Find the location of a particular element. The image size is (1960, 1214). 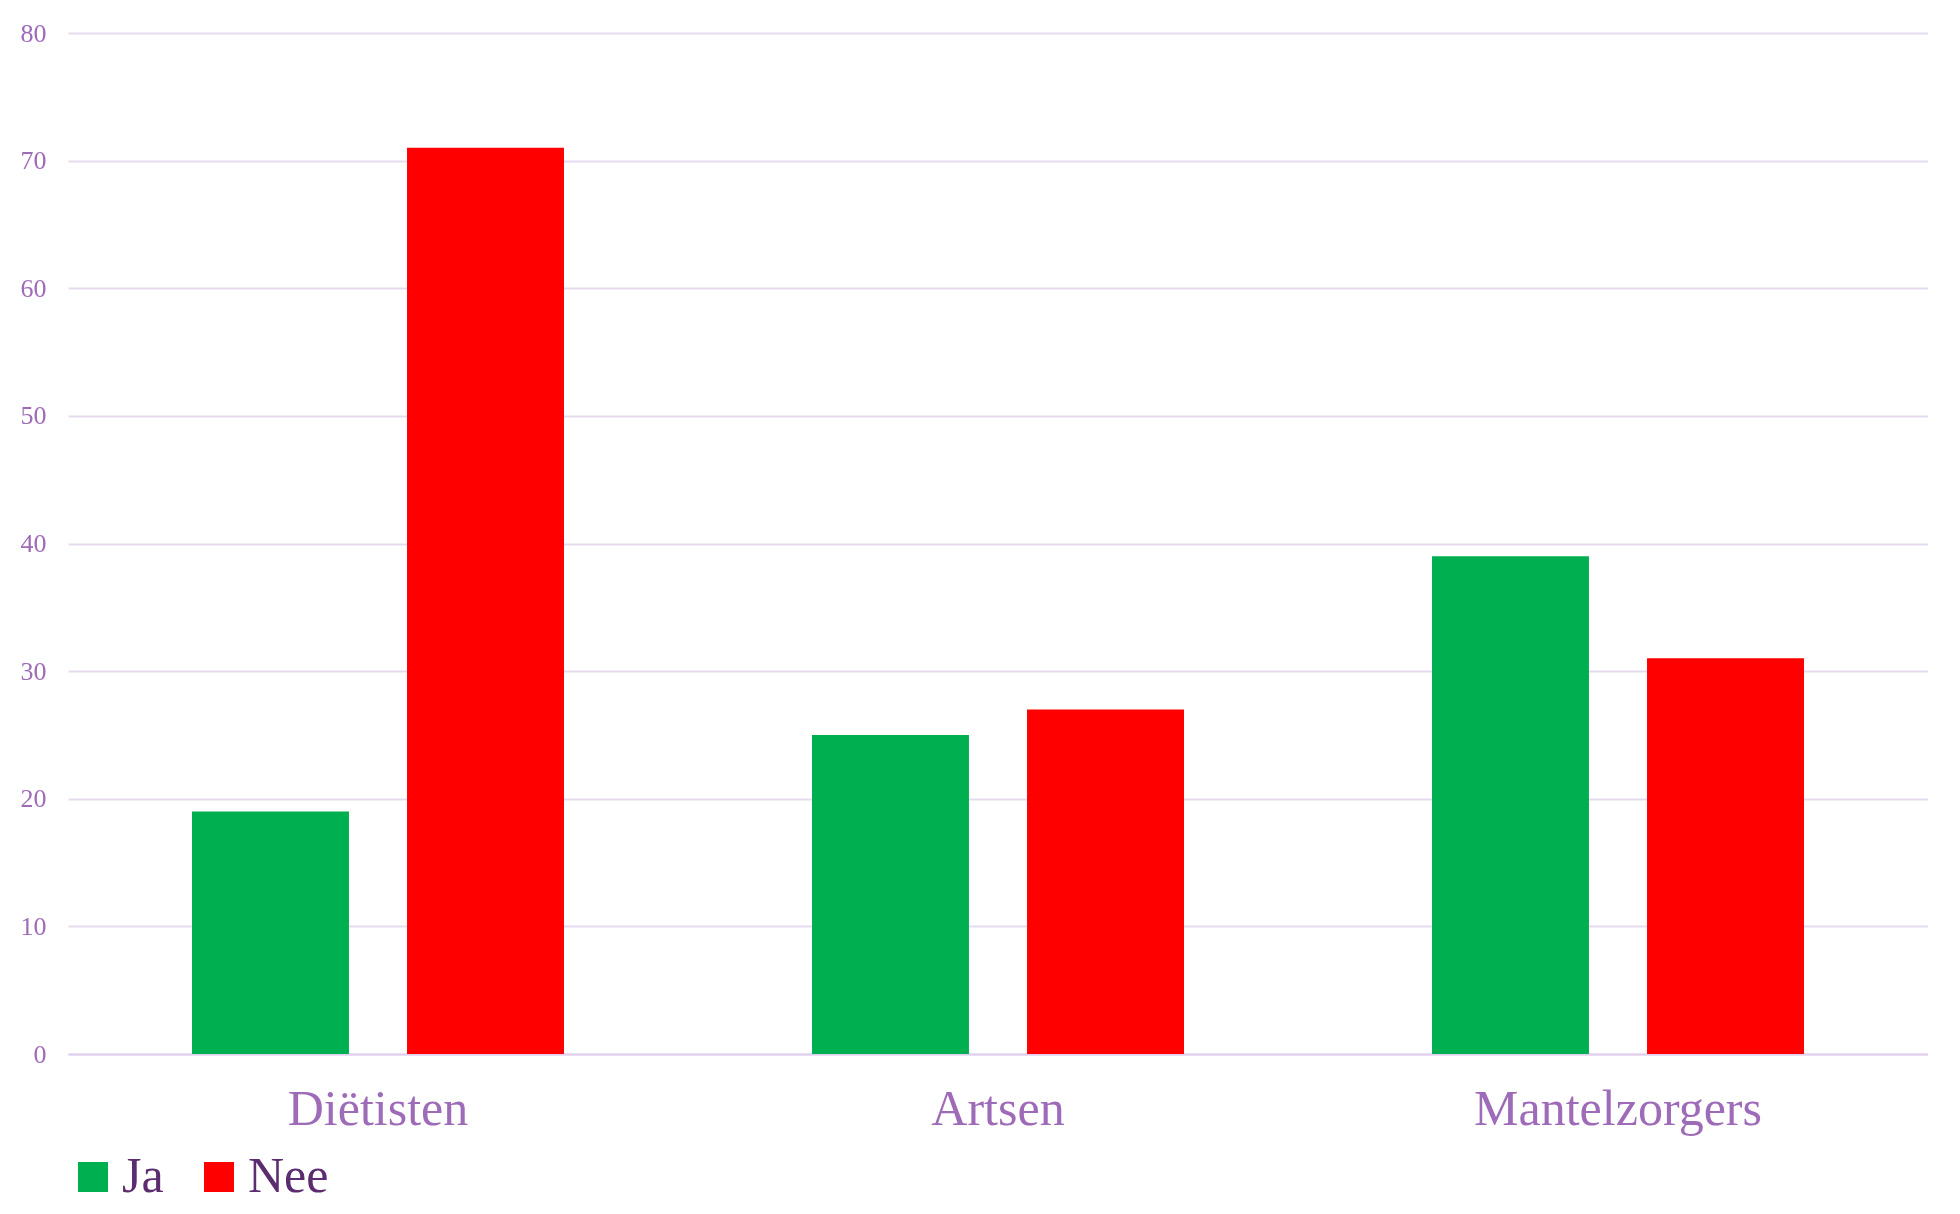

legend-label: Ja is located at coordinates (143, 1175).